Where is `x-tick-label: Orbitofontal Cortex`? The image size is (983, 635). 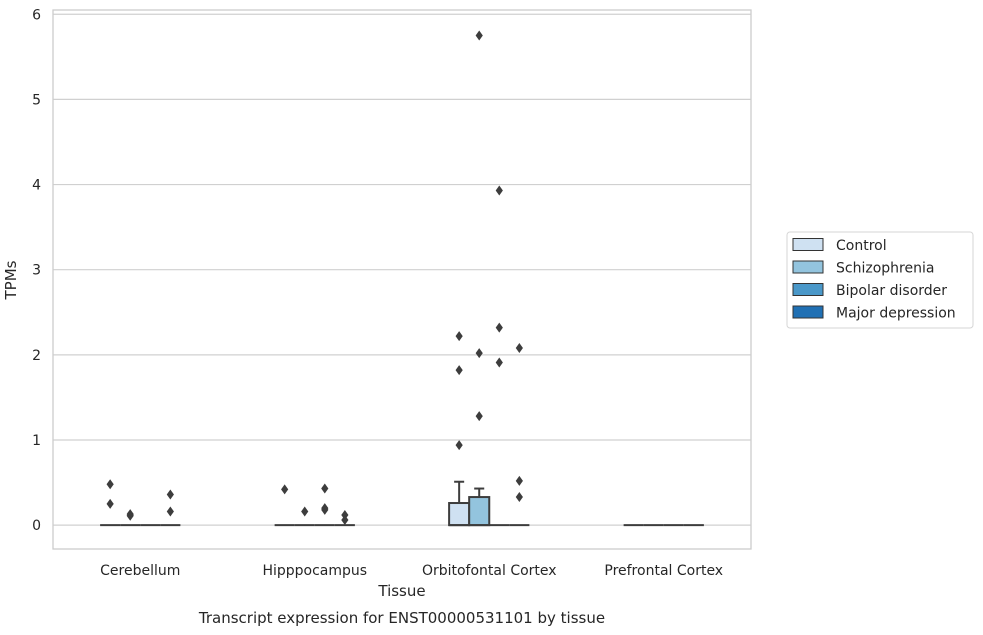
x-tick-label: Orbitofontal Cortex is located at coordinates (489, 571).